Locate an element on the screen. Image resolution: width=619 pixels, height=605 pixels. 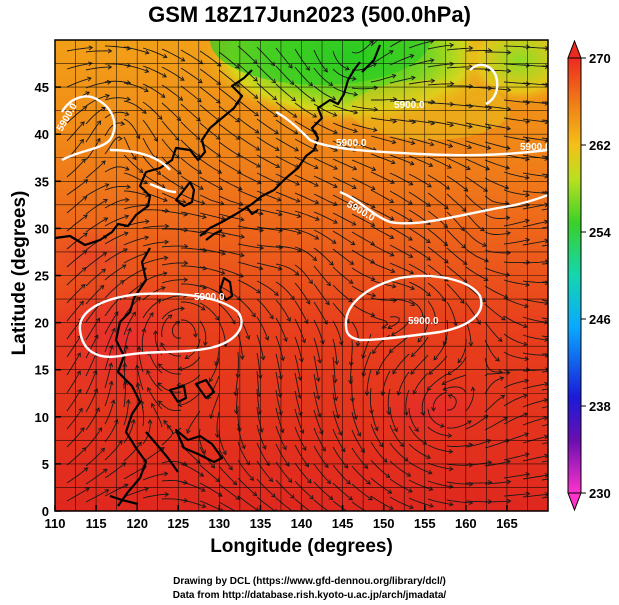
x-tick-label: 165 is located at coordinates (507, 523).